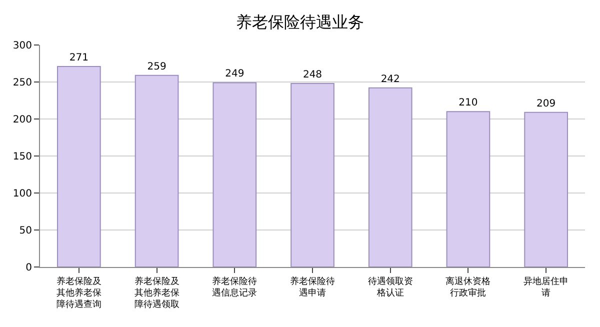 The image size is (600, 327). What do you see at coordinates (22, 194) in the screenshot?
I see `y-tick-label: 100` at bounding box center [22, 194].